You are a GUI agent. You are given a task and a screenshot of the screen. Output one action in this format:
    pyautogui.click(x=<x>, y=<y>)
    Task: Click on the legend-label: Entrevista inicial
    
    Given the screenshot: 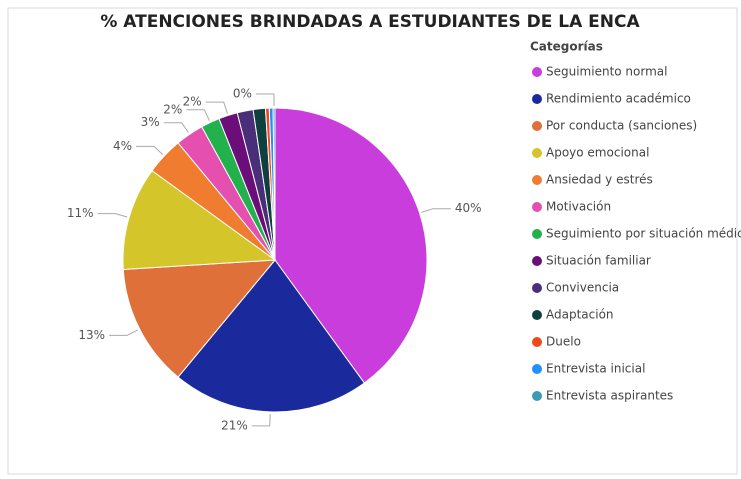 What is the action you would take?
    pyautogui.click(x=595, y=369)
    